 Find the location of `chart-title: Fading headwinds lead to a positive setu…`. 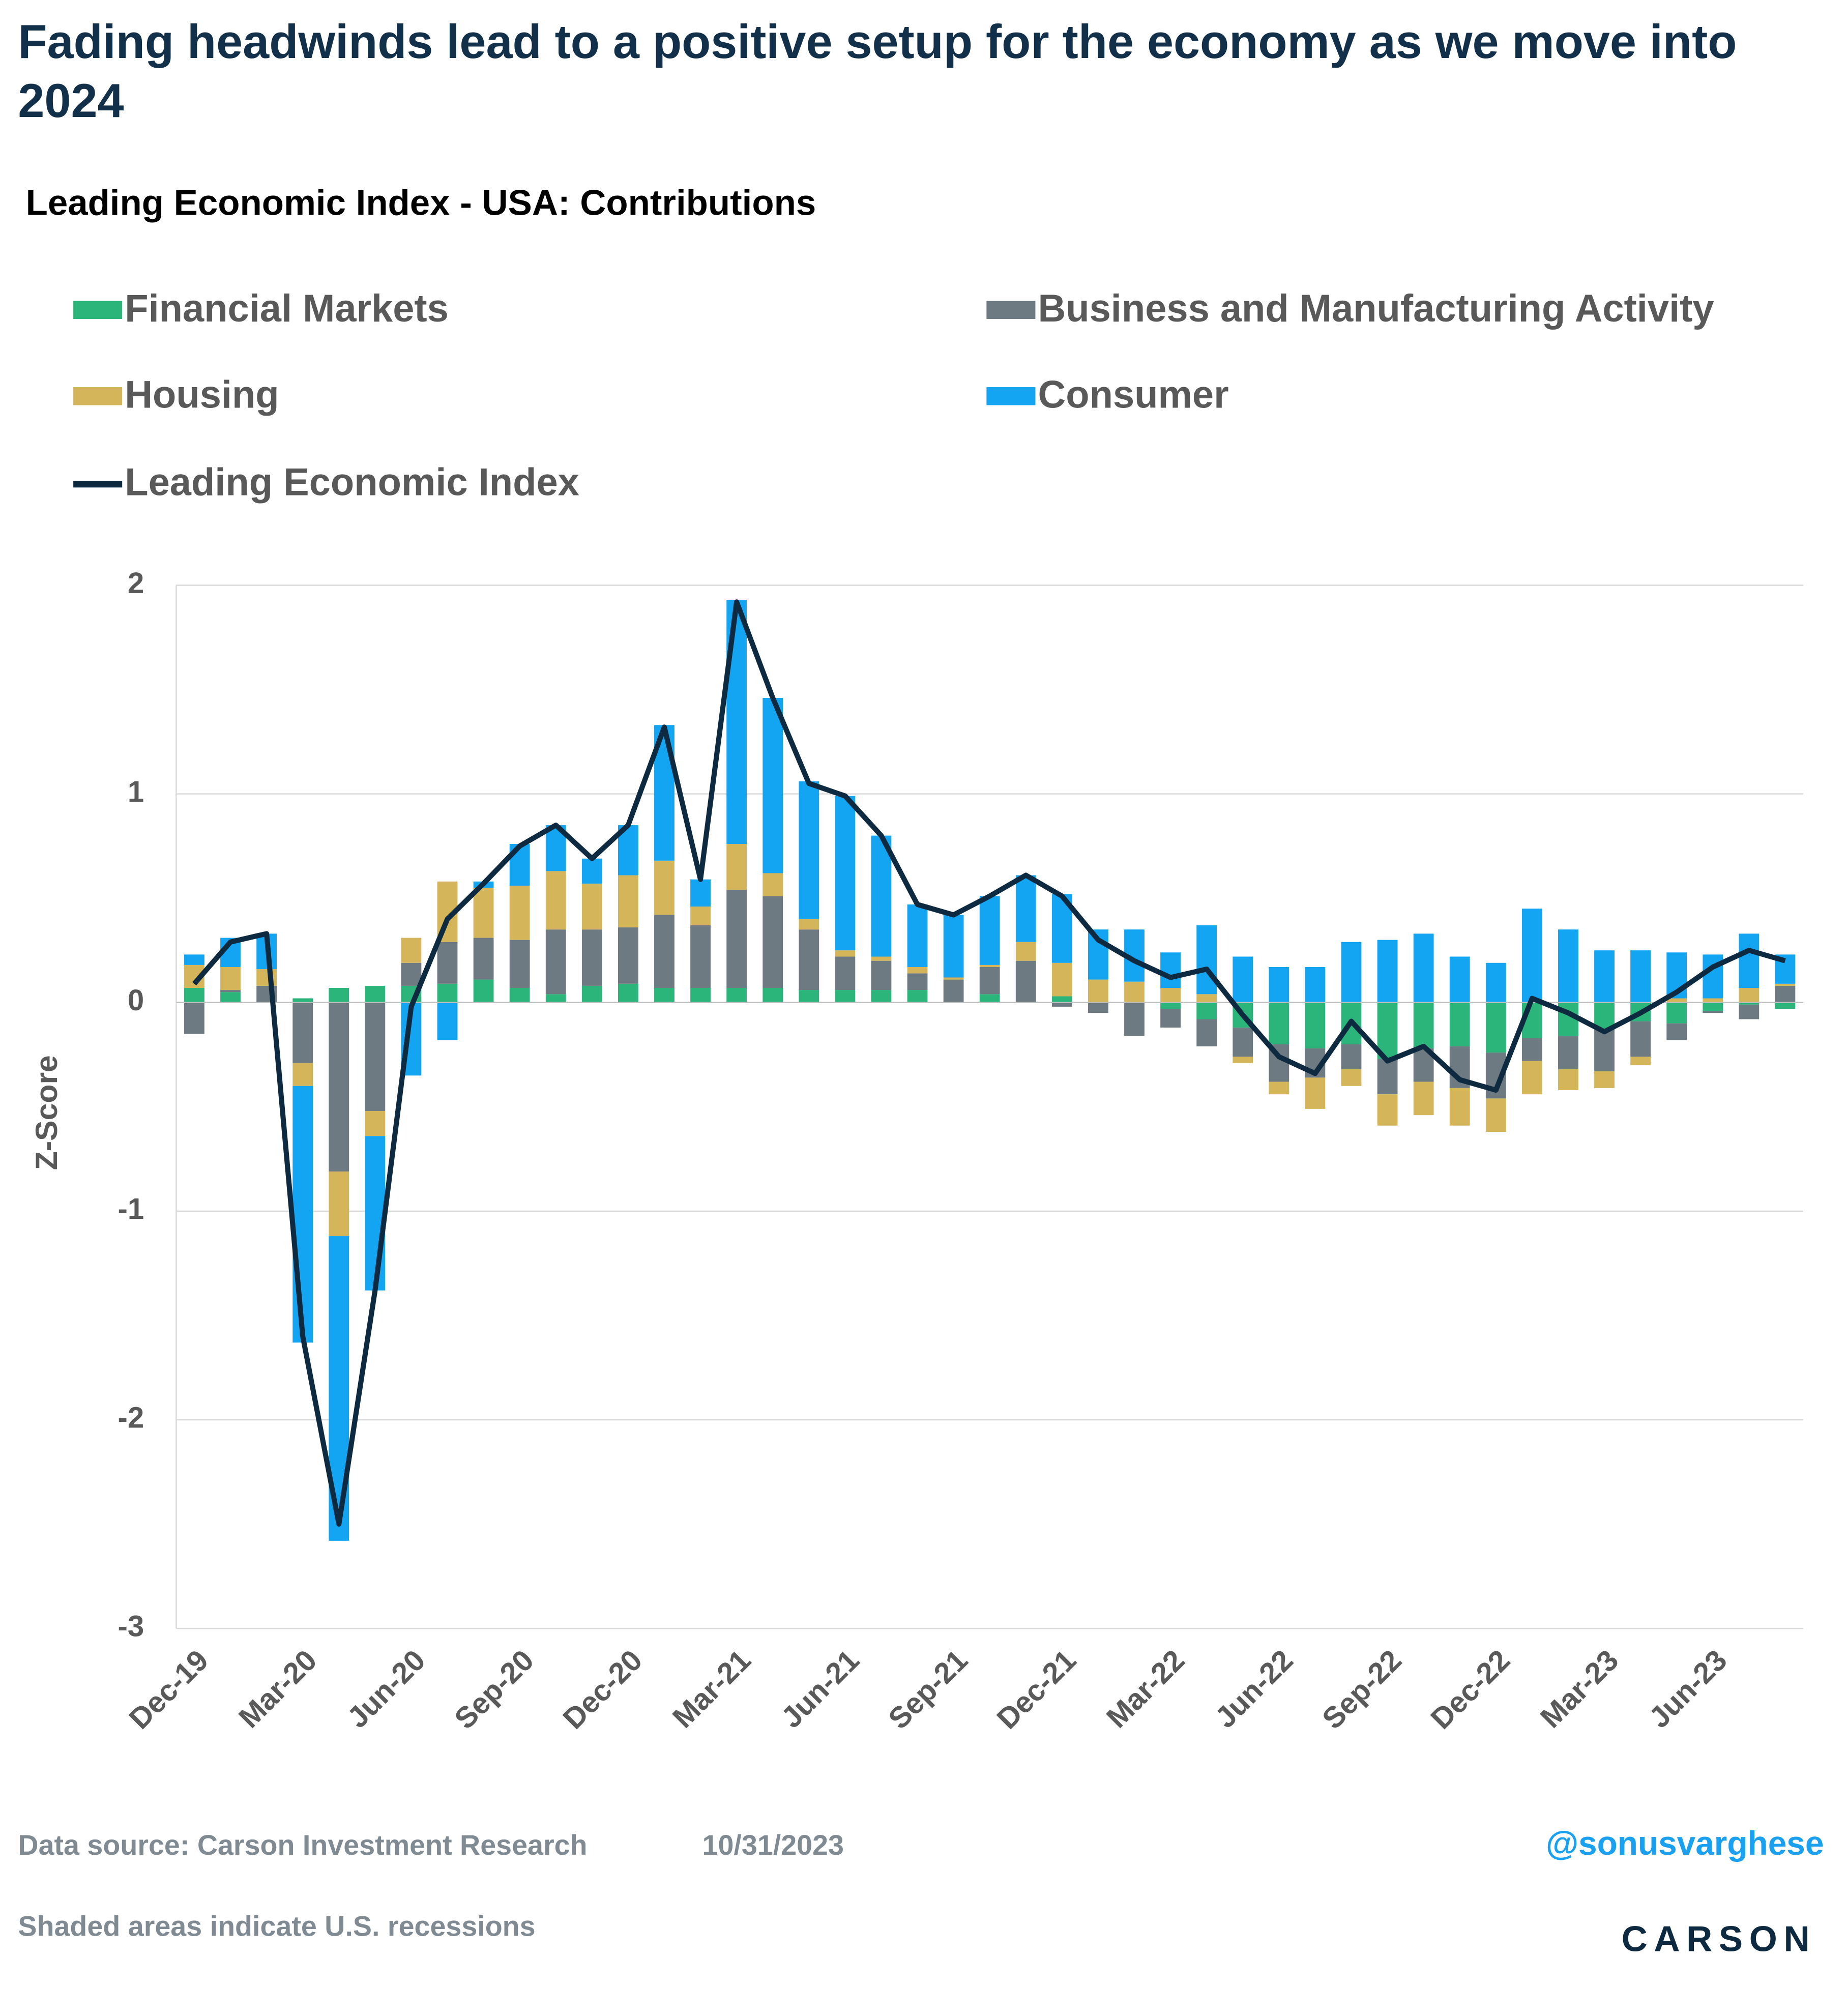

chart-title: Fading headwinds lead to a positive setu… is located at coordinates (878, 71).